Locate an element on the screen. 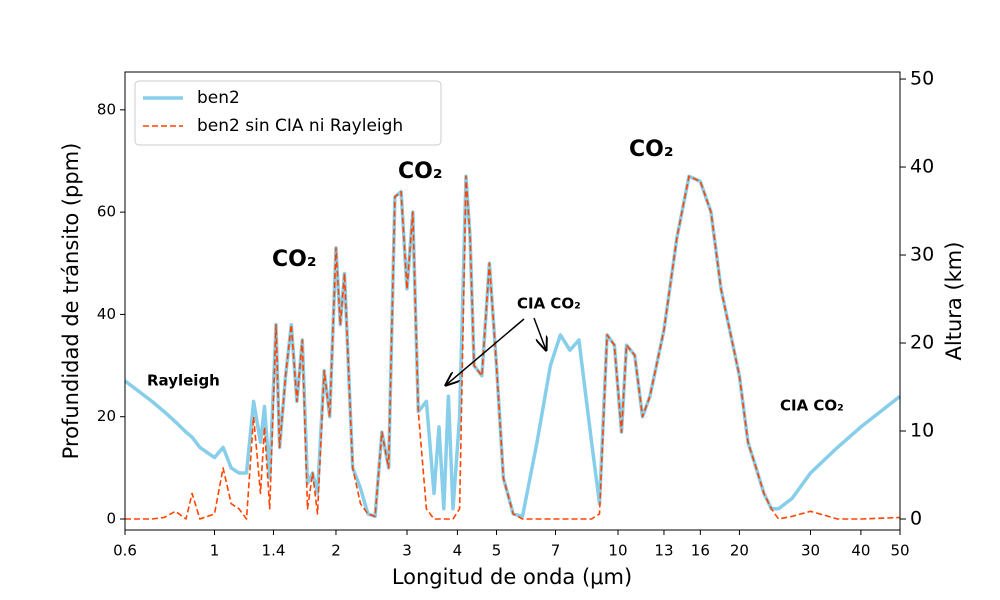 Image resolution: width=1000 pixels, height=600 pixels. x-axis-title: Longitud de onda (μm) is located at coordinates (512, 577).